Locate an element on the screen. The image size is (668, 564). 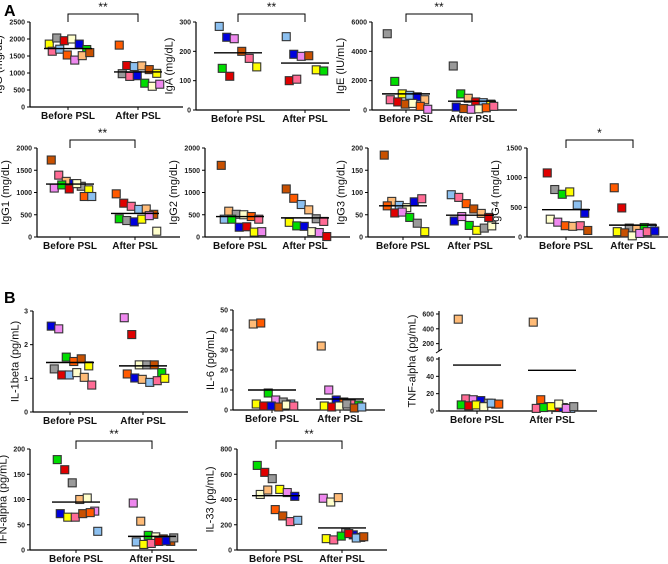
y-tick-label: 60 is located at coordinates (430, 360).